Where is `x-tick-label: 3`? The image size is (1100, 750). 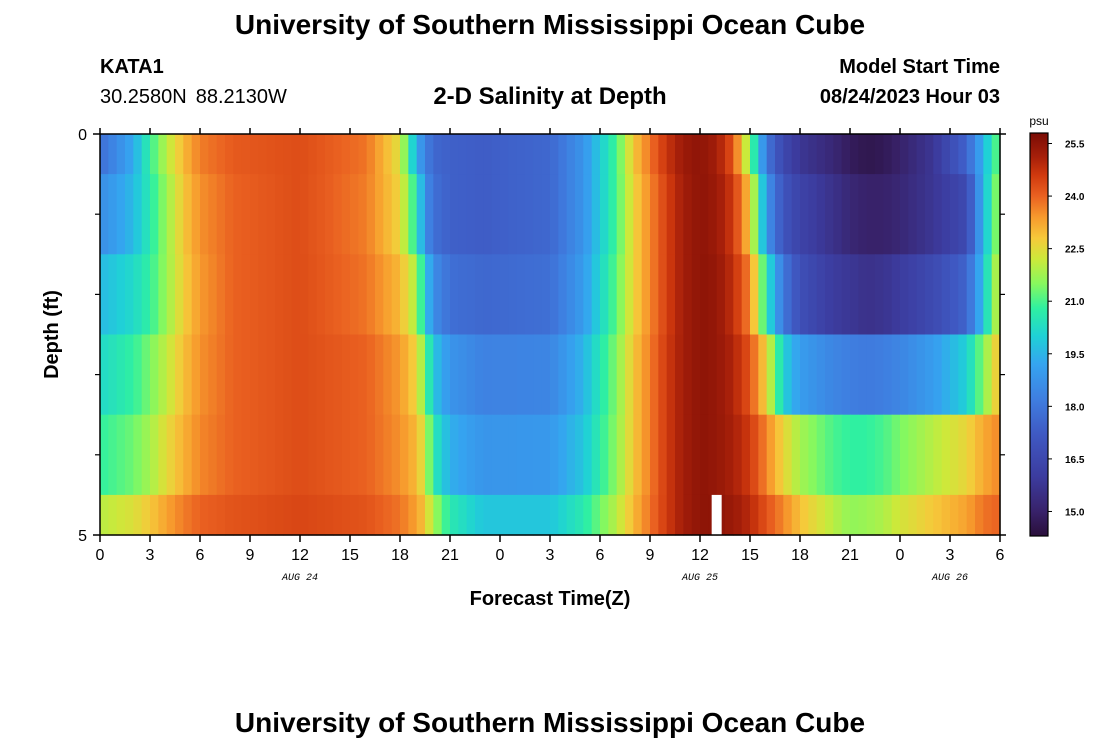 x-tick-label: 3 is located at coordinates (550, 555).